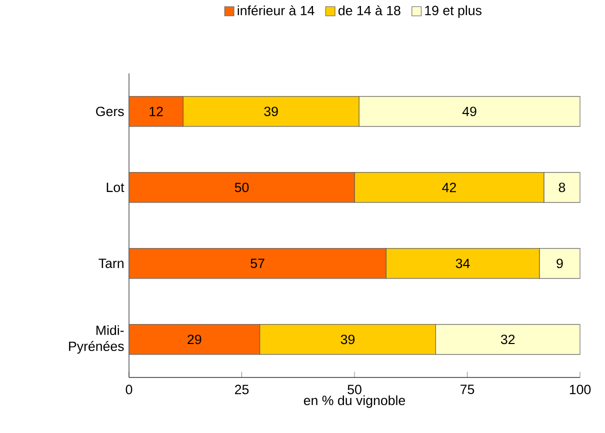  What do you see at coordinates (115, 187) in the screenshot?
I see `y-tick-label: Lot` at bounding box center [115, 187].